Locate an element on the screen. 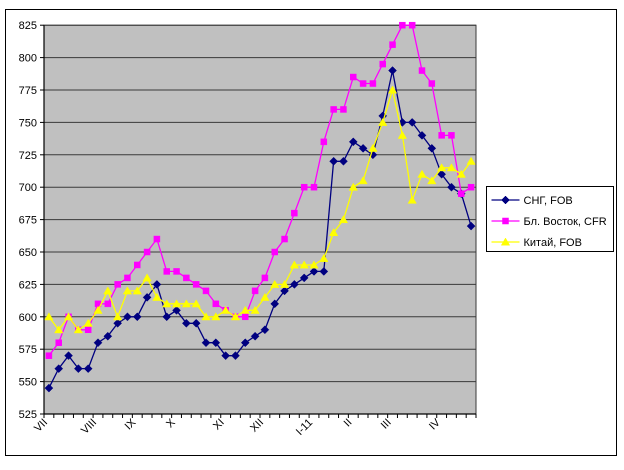 The height and width of the screenshot is (470, 624). y-axis-label: 525 is located at coordinates (28, 415).